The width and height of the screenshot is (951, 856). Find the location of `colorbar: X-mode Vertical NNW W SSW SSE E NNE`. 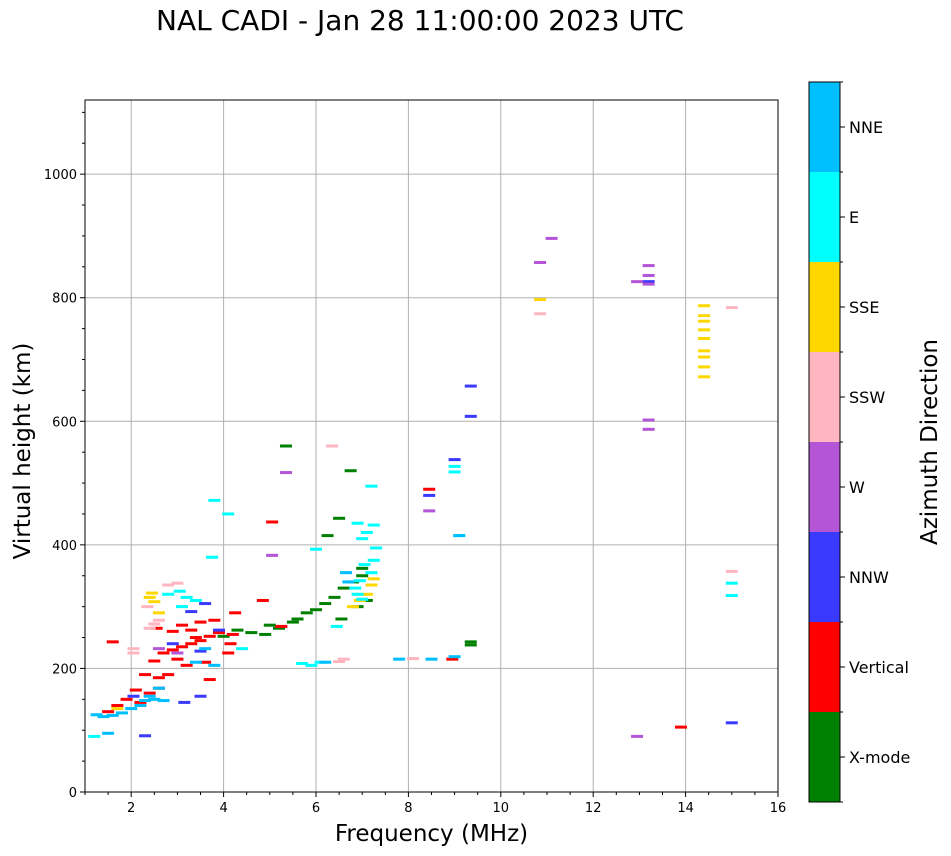

colorbar: X-mode Vertical NNW W SSW SSE E NNE is located at coordinates (859, 442).